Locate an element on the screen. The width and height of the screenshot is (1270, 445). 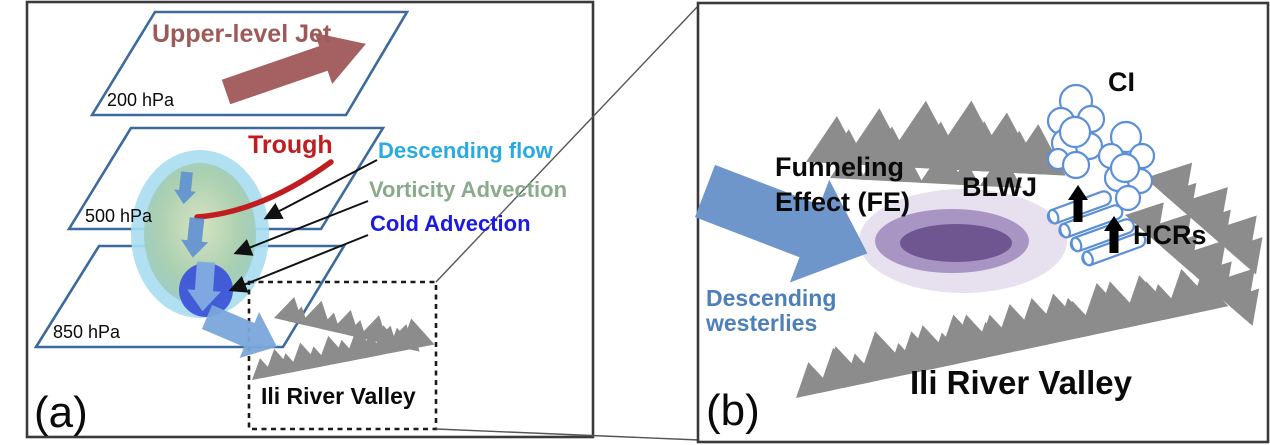
descending-westerlies-line1: Descending is located at coordinates (771, 298).